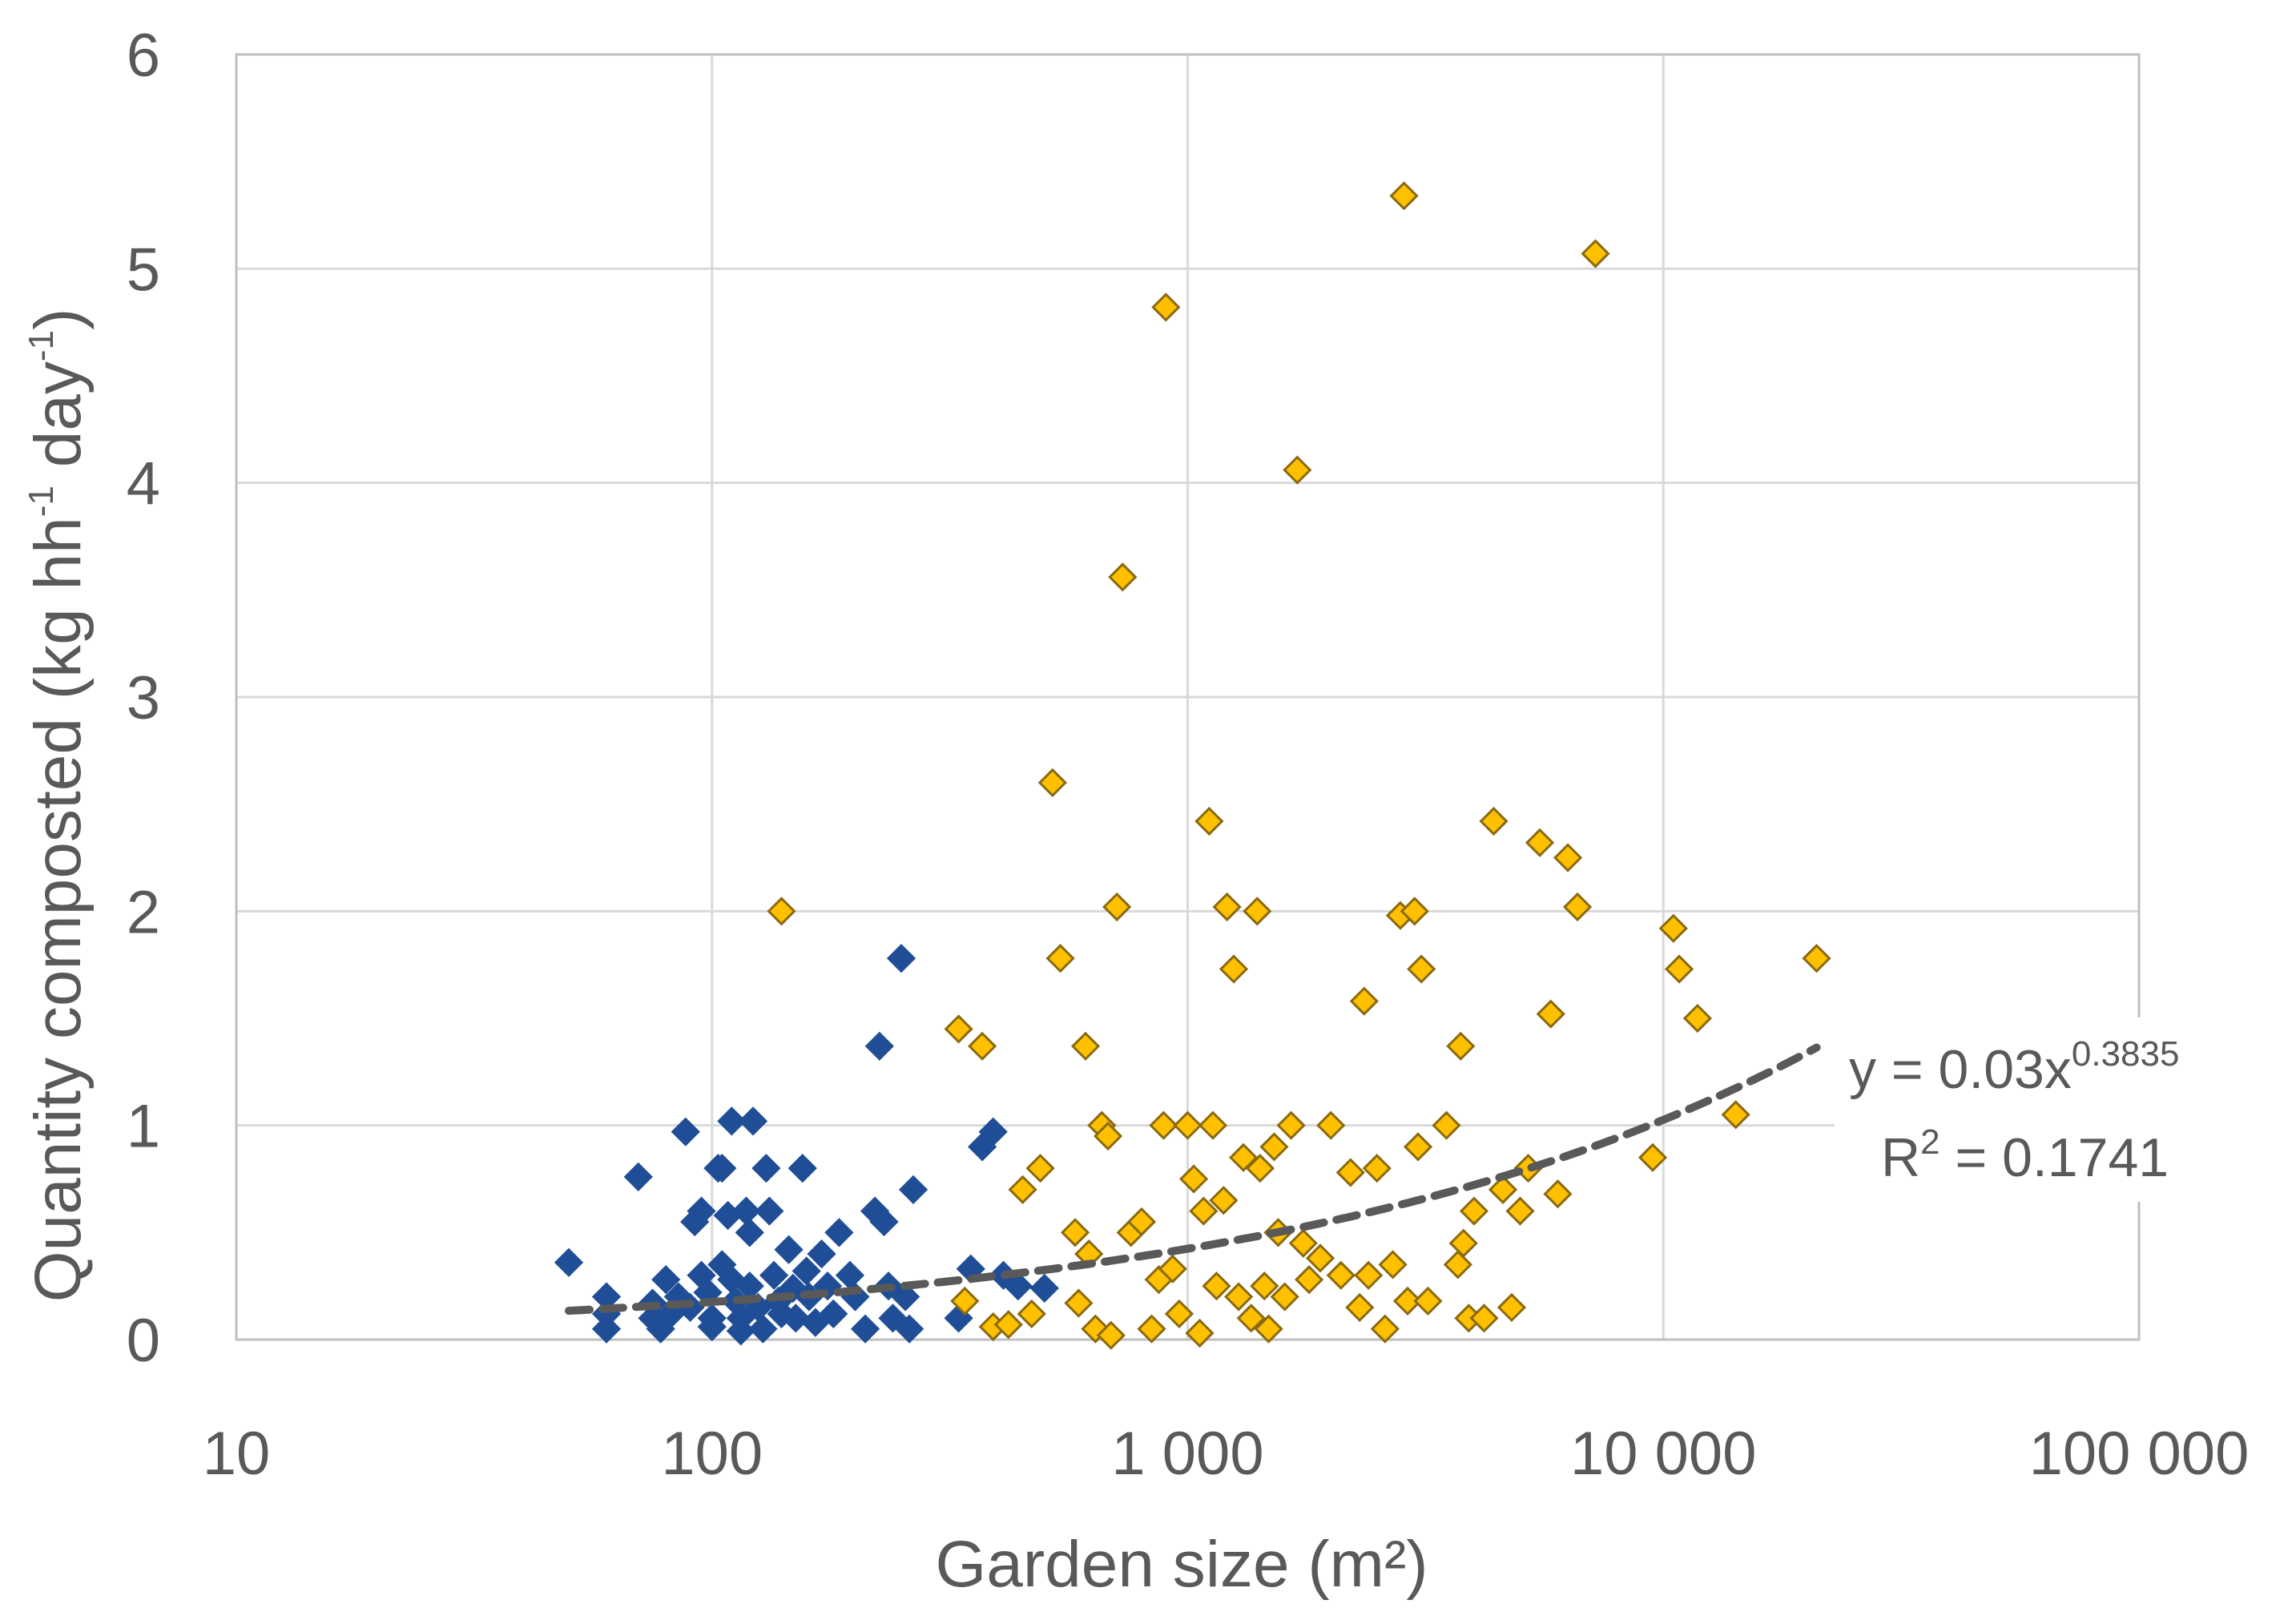 This screenshot has width=2296, height=1612. What do you see at coordinates (712, 1454) in the screenshot?
I see `x-tick-label: 100` at bounding box center [712, 1454].